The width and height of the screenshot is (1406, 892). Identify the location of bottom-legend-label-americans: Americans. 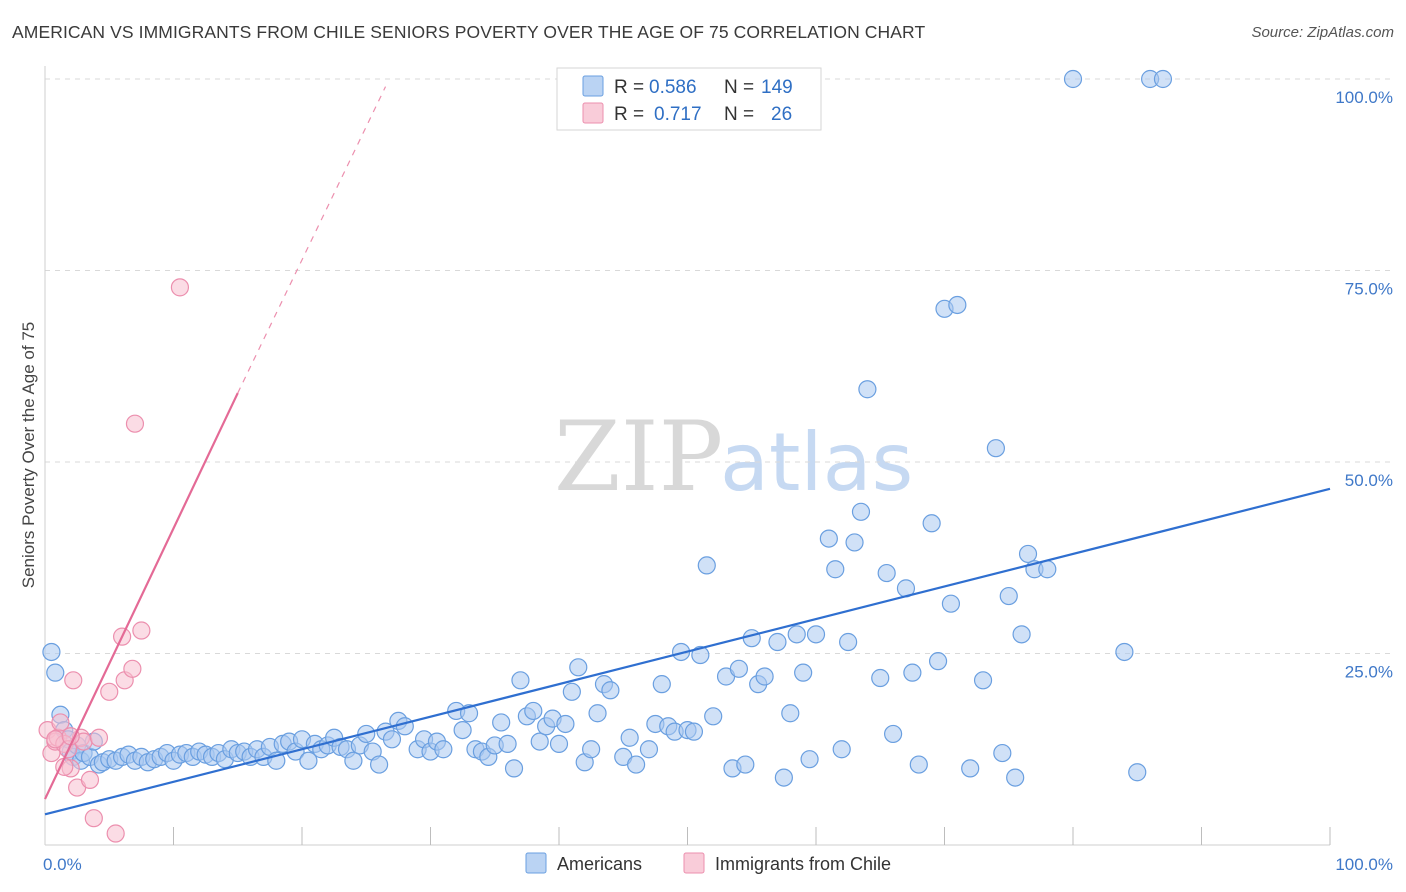
(599, 864).